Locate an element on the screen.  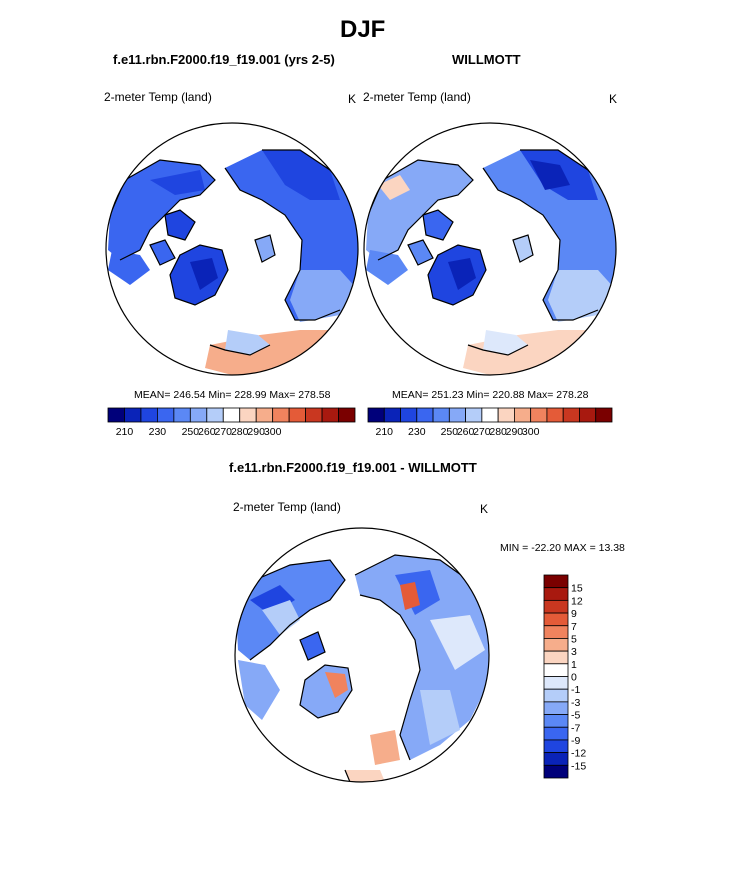
diff-polar-map is located at coordinates (362, 655).